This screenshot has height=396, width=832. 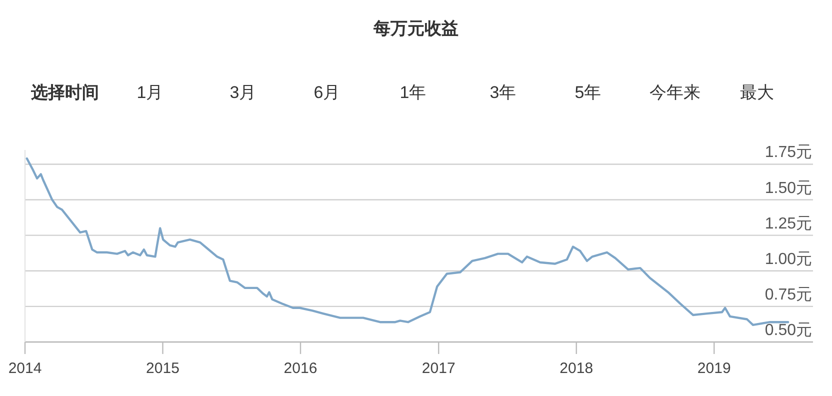 What do you see at coordinates (439, 368) in the screenshot?
I see `x-tick-label: 2017` at bounding box center [439, 368].